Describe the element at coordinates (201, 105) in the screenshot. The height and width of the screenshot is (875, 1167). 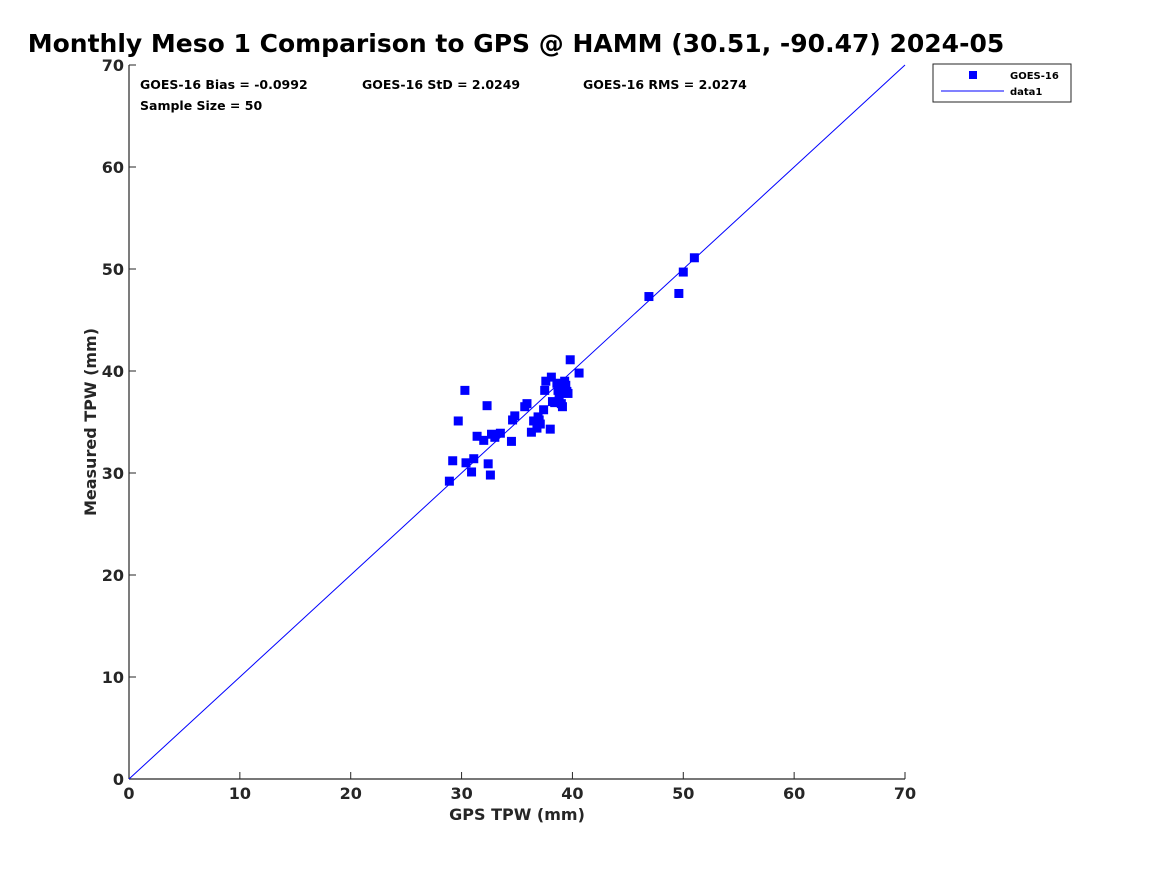
I see `stat-sample-size: Sample Size = 50` at that location.